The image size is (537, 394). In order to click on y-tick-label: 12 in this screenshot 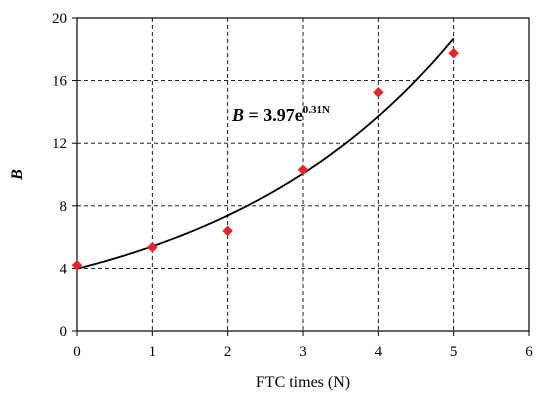, I will do `click(59, 144)`.